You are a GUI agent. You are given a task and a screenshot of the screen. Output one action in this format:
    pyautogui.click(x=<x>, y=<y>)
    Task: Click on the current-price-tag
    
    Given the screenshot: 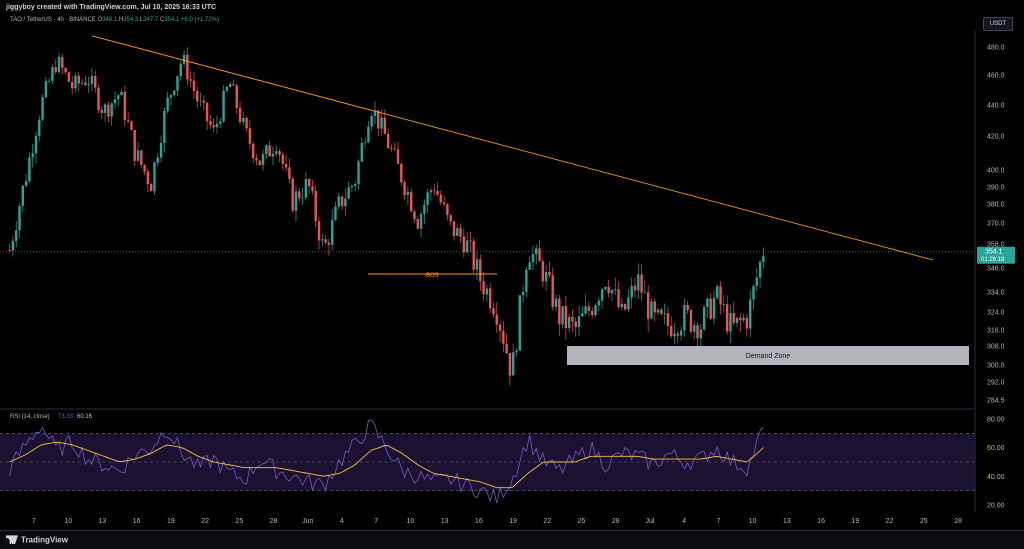 What is the action you would take?
    pyautogui.click(x=996, y=255)
    